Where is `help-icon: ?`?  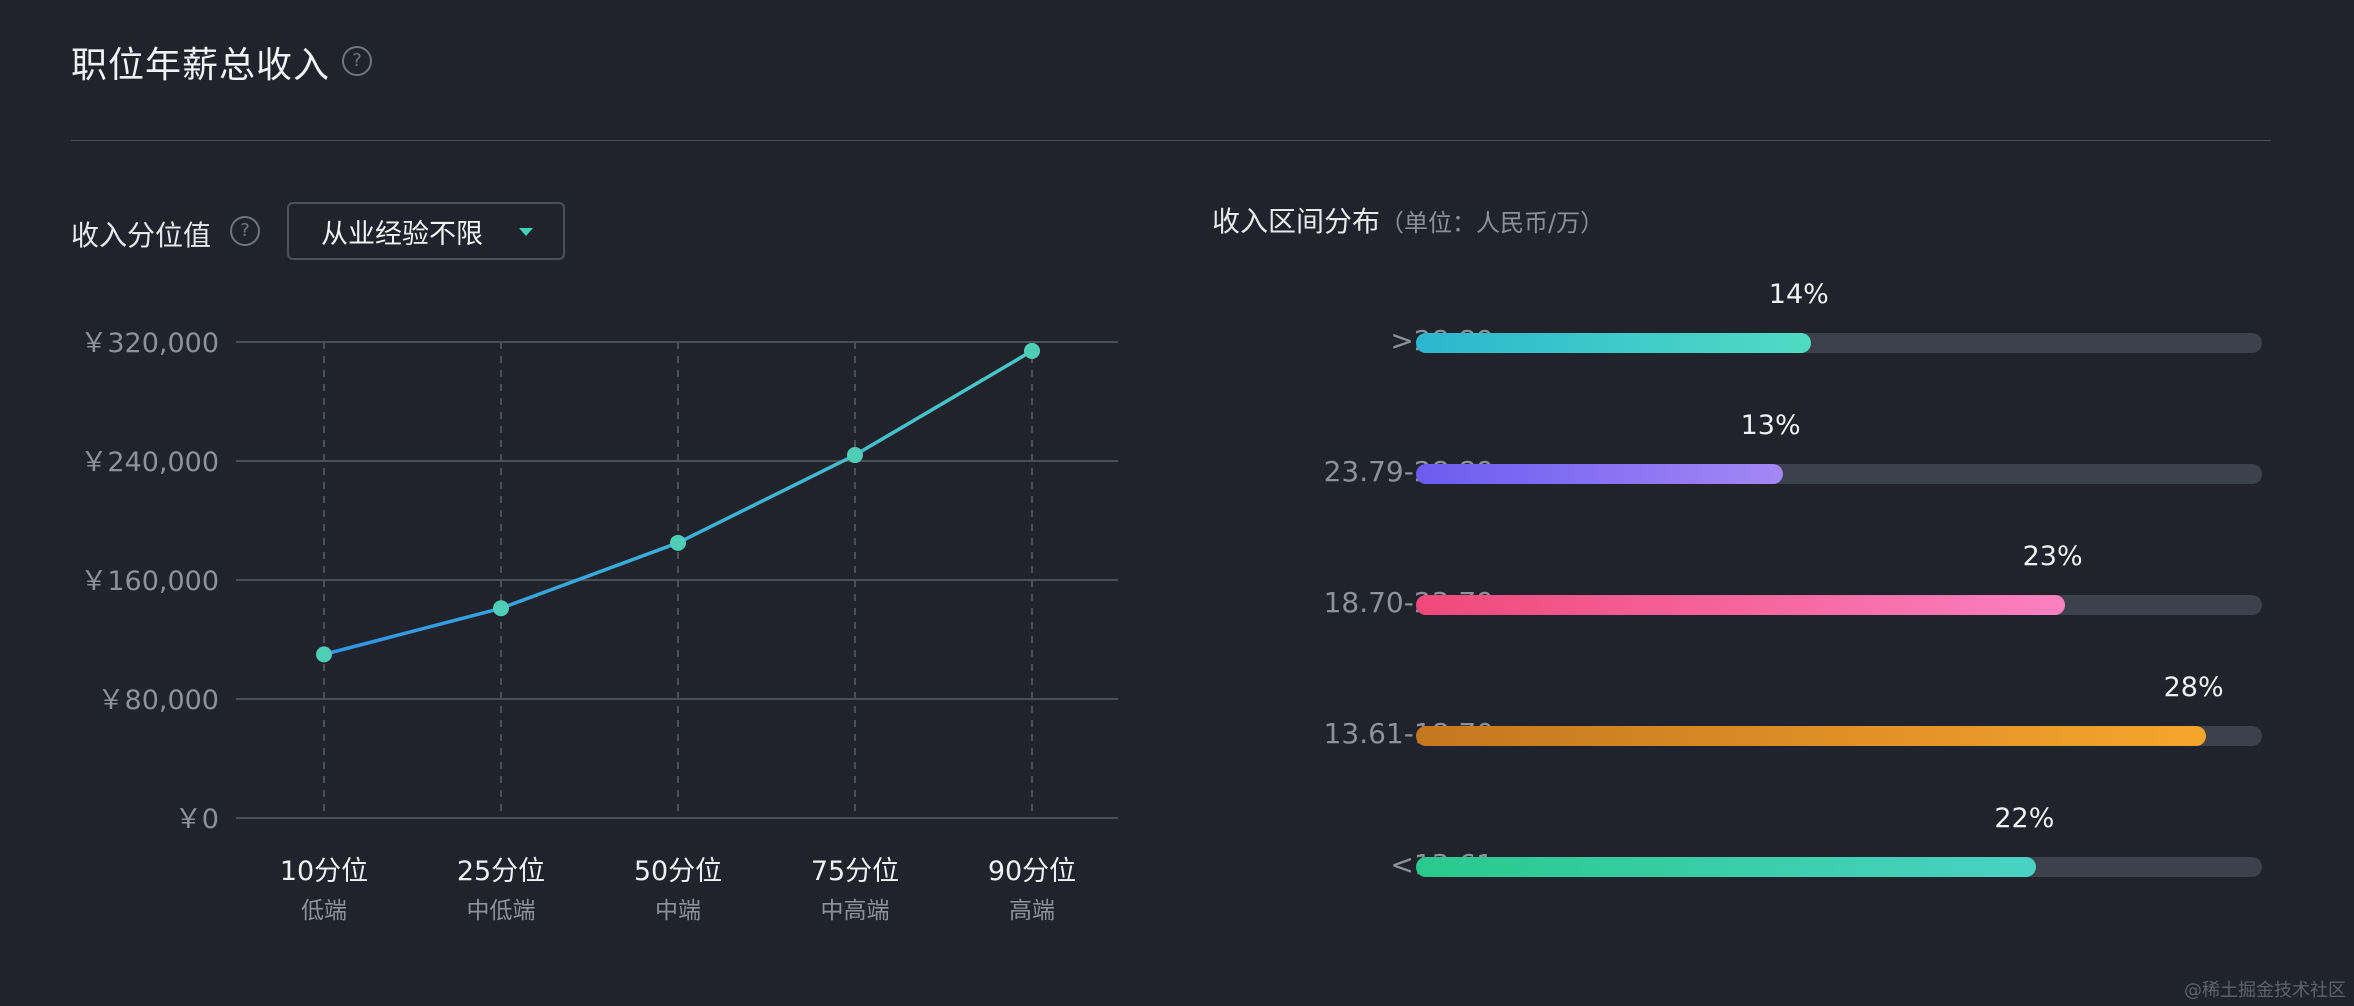
help-icon: ? is located at coordinates (357, 61).